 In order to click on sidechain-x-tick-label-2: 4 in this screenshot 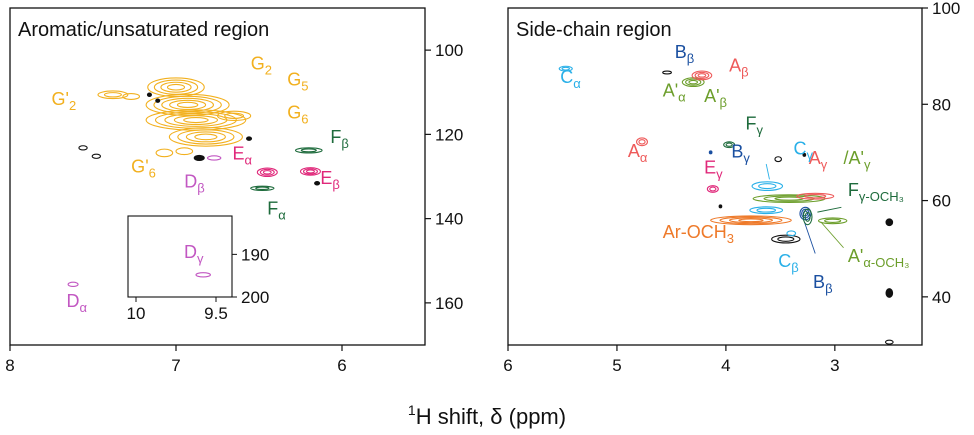, I will do `click(725, 365)`.